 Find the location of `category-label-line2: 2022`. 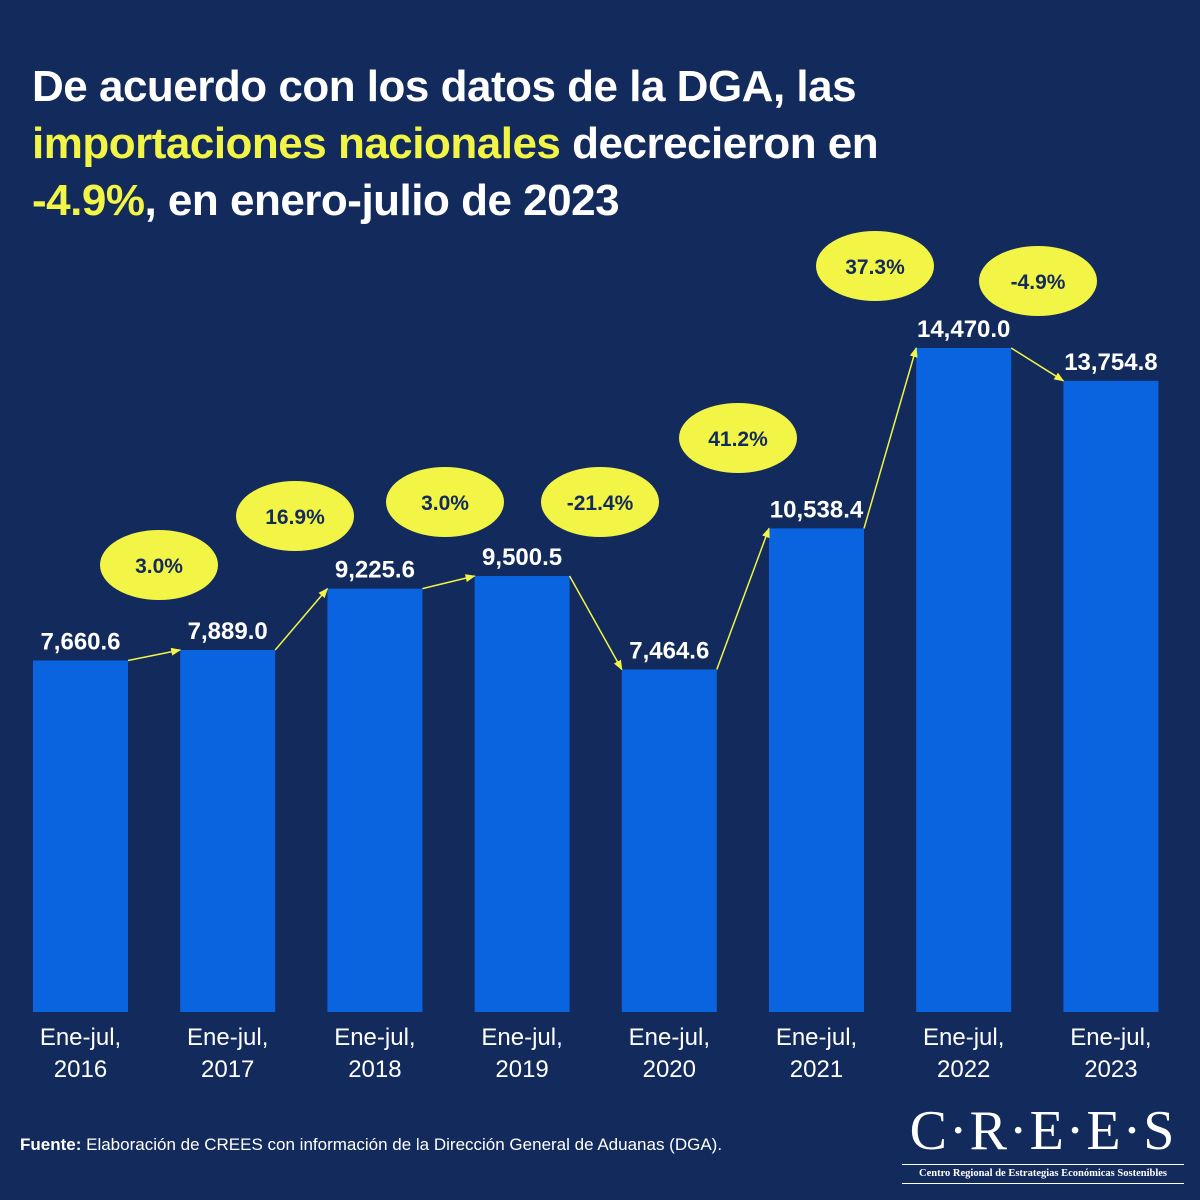

category-label-line2: 2022 is located at coordinates (963, 1069).